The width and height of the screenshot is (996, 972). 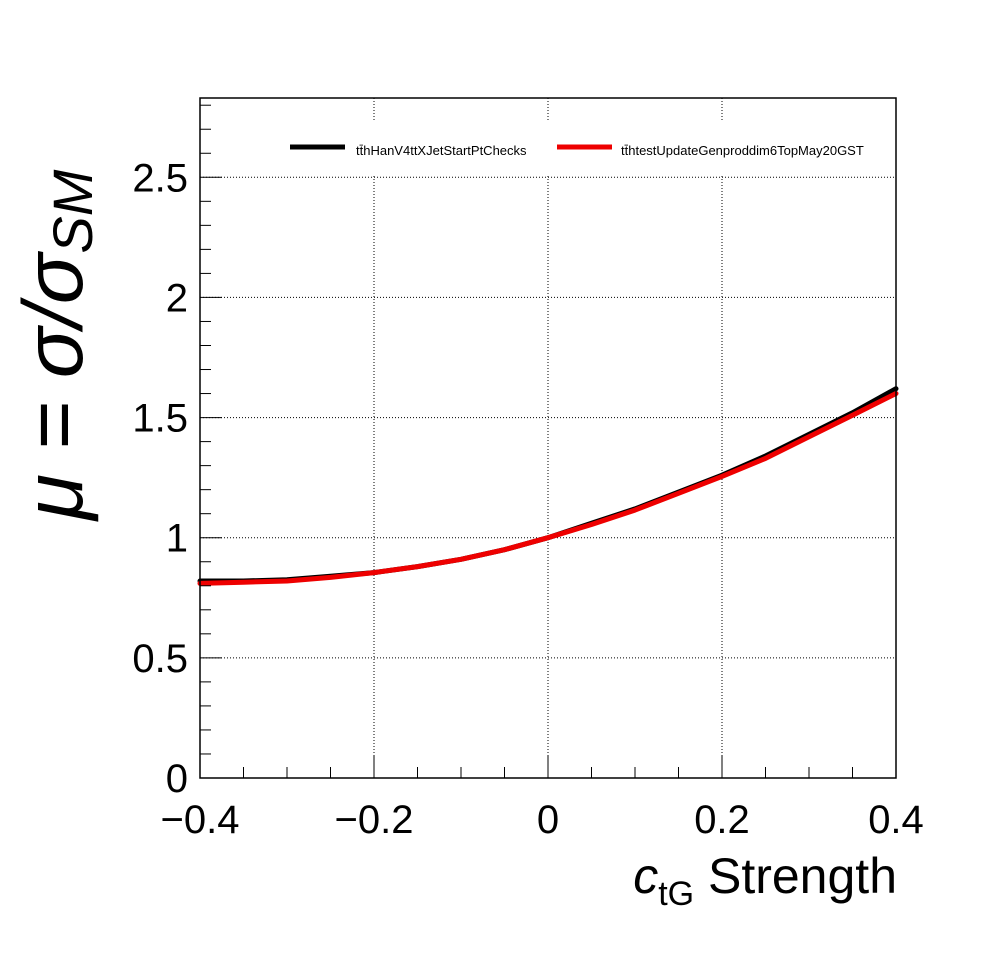 What do you see at coordinates (374, 820) in the screenshot?
I see `x-tick-label: −0.2` at bounding box center [374, 820].